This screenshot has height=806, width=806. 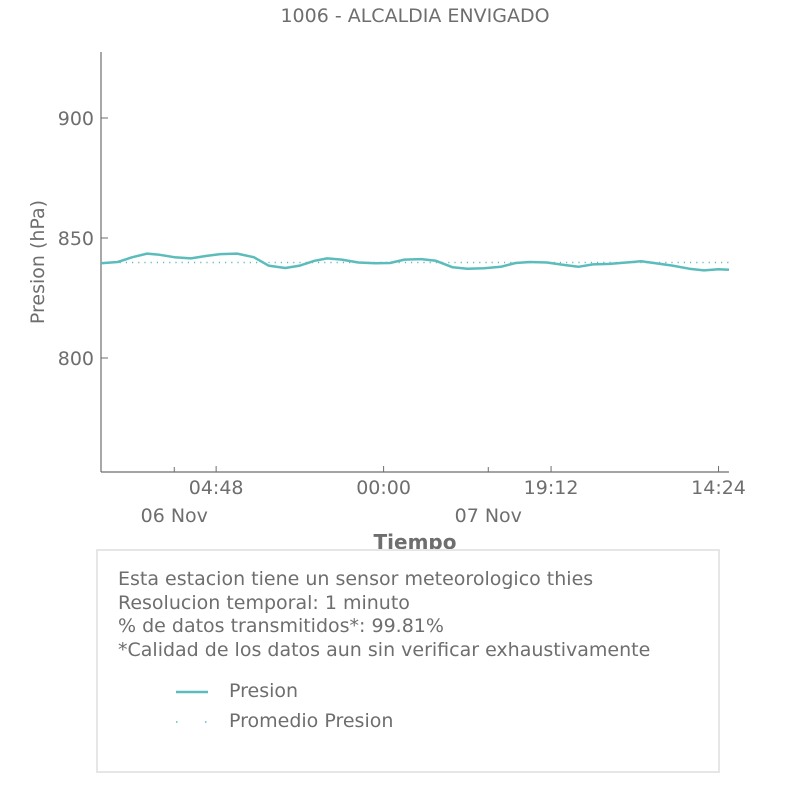 I want to click on date-label: 06 Nov, so click(x=174, y=516).